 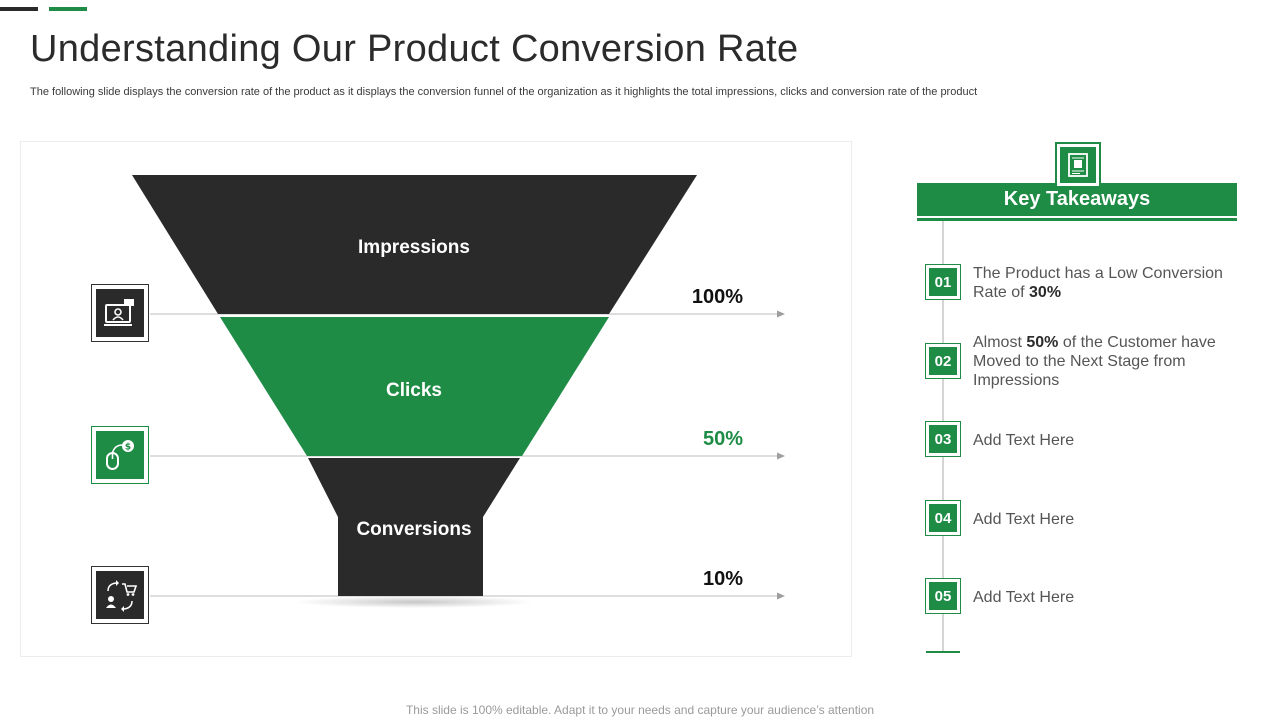 I want to click on stage-icon-box-conversions, so click(x=120, y=595).